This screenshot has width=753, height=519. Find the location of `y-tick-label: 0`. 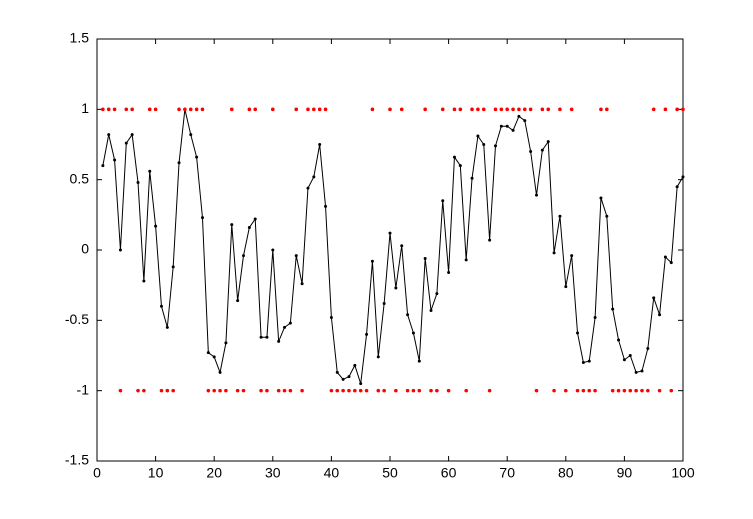

y-tick-label: 0 is located at coordinates (85, 249).